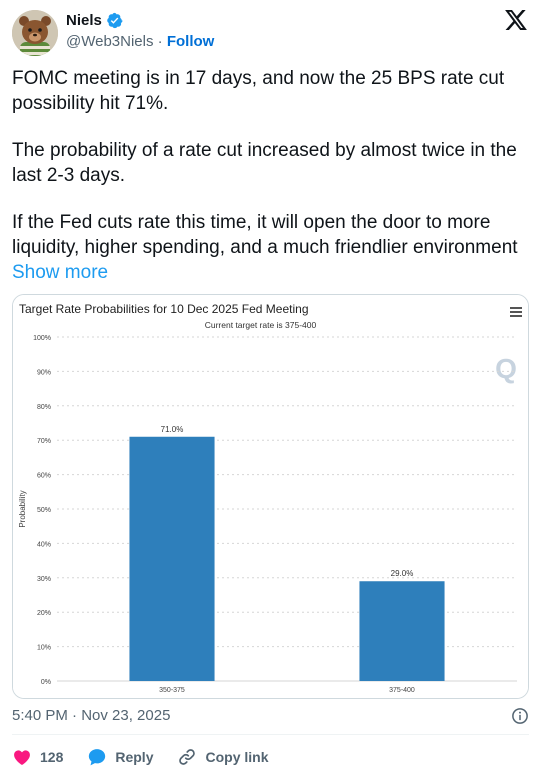 This screenshot has height=775, width=541. What do you see at coordinates (44, 510) in the screenshot?
I see `y-tick-label: 50%` at bounding box center [44, 510].